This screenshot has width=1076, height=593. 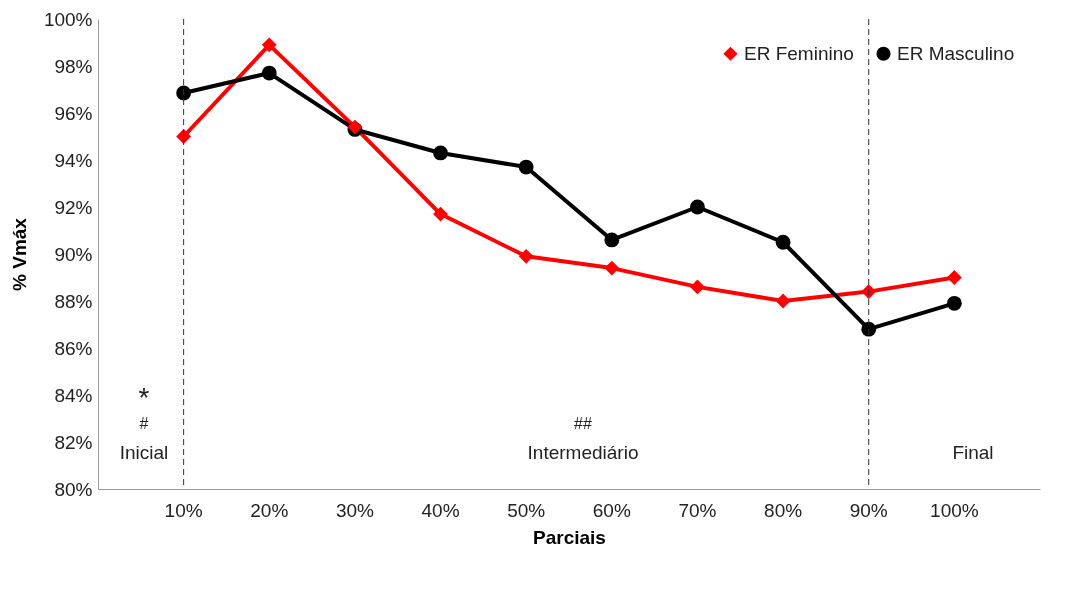 I want to click on y-tick-label: 96%, so click(x=73, y=113).